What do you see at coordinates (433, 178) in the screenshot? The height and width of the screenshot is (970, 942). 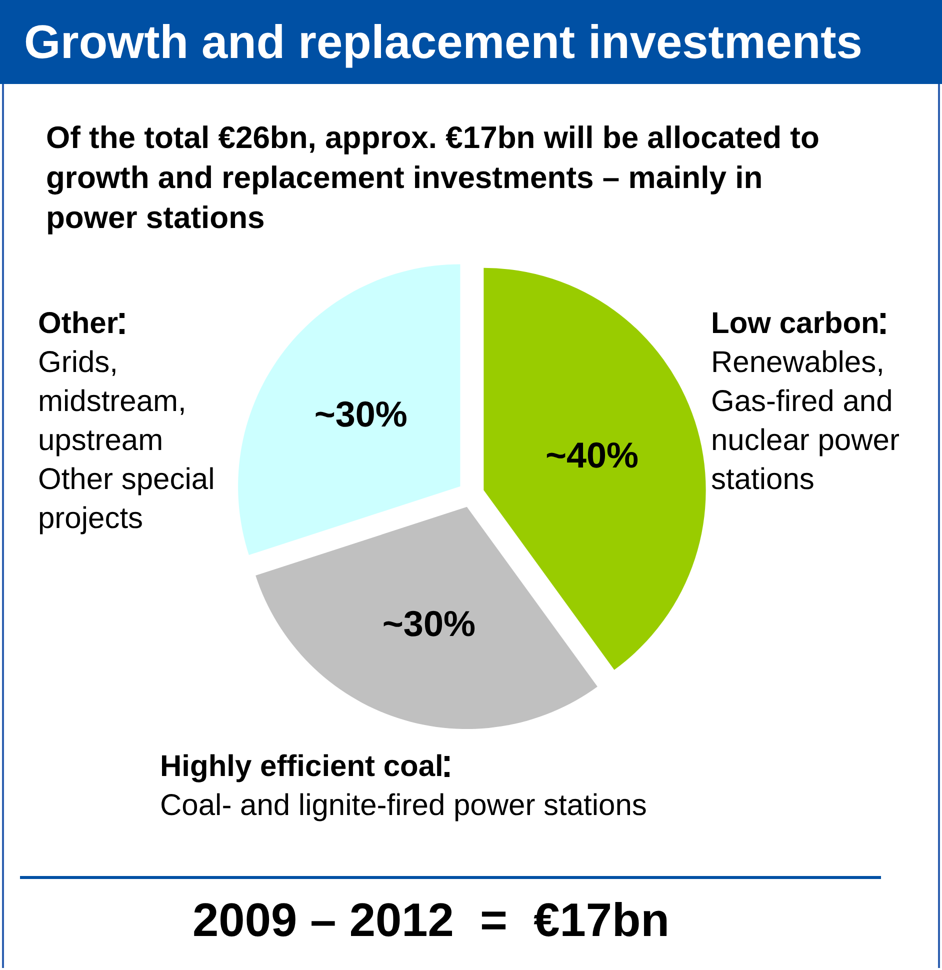 I see `chart-subtitle: Of the total €26bn, approx. €17bn will be allocated to growth and replacement investments – mainly in power stations` at bounding box center [433, 178].